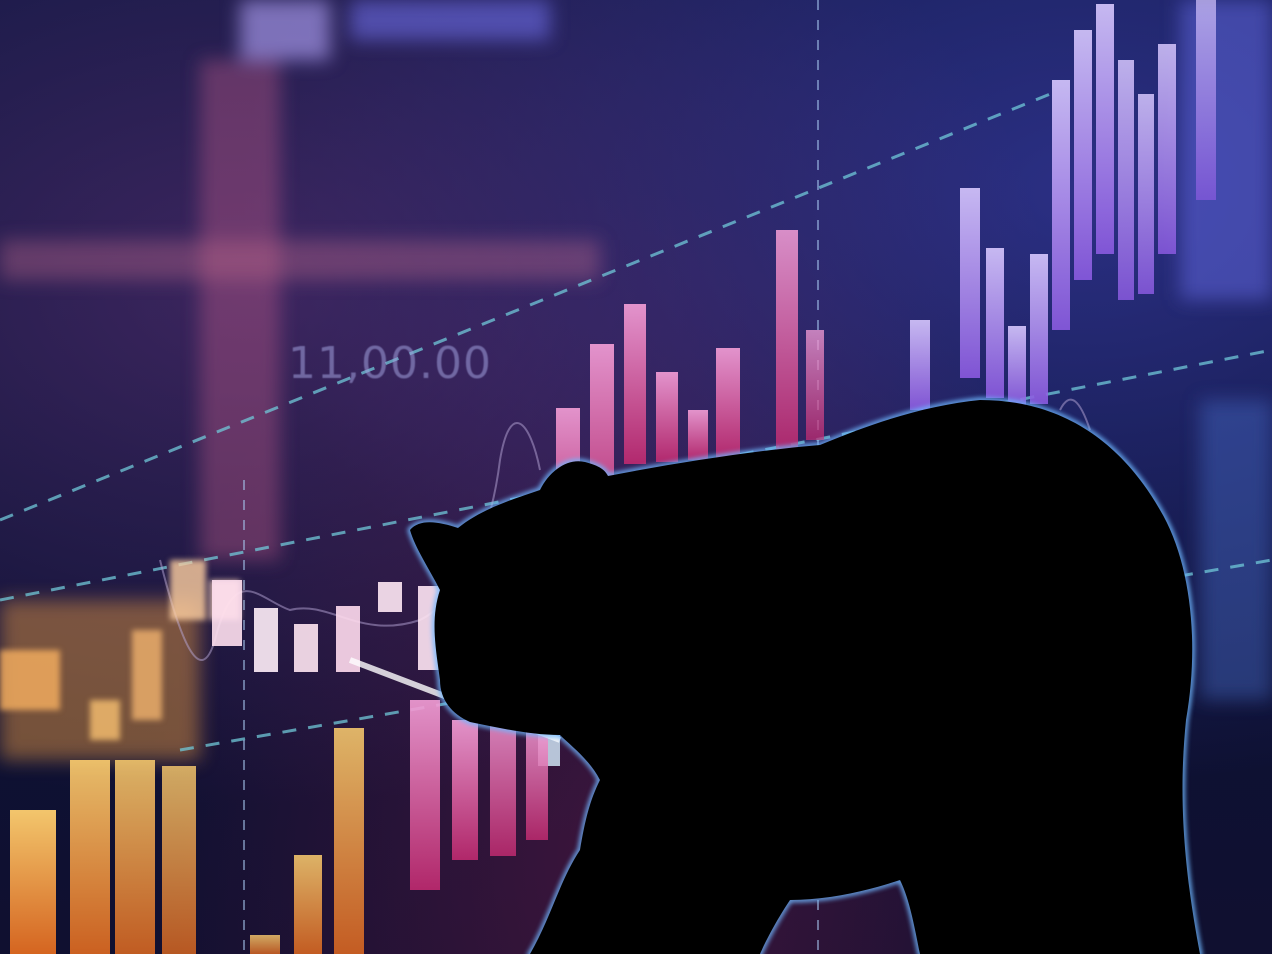  What do you see at coordinates (1063, 205) in the screenshot?
I see `violet-bars` at bounding box center [1063, 205].